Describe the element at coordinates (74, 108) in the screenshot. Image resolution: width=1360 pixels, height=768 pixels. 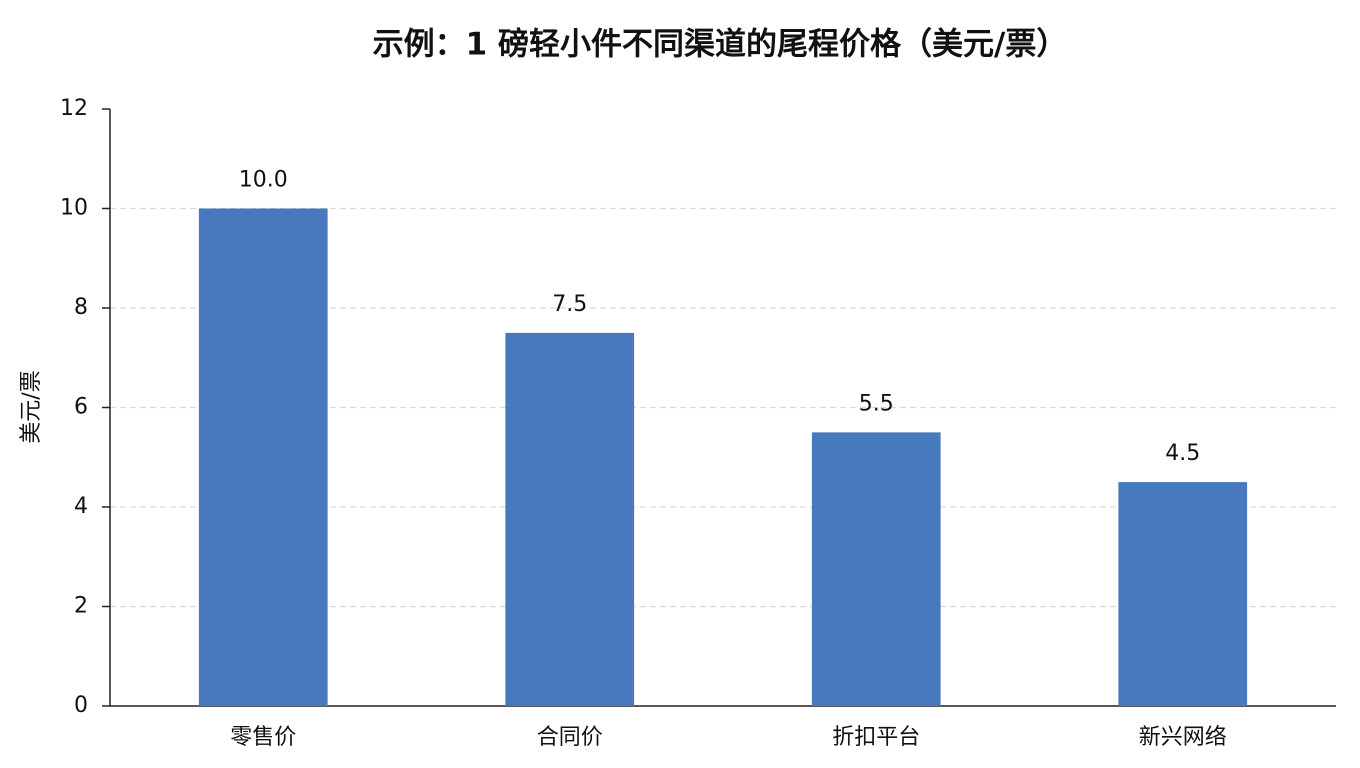
I see `y-tick-label: 12` at that location.